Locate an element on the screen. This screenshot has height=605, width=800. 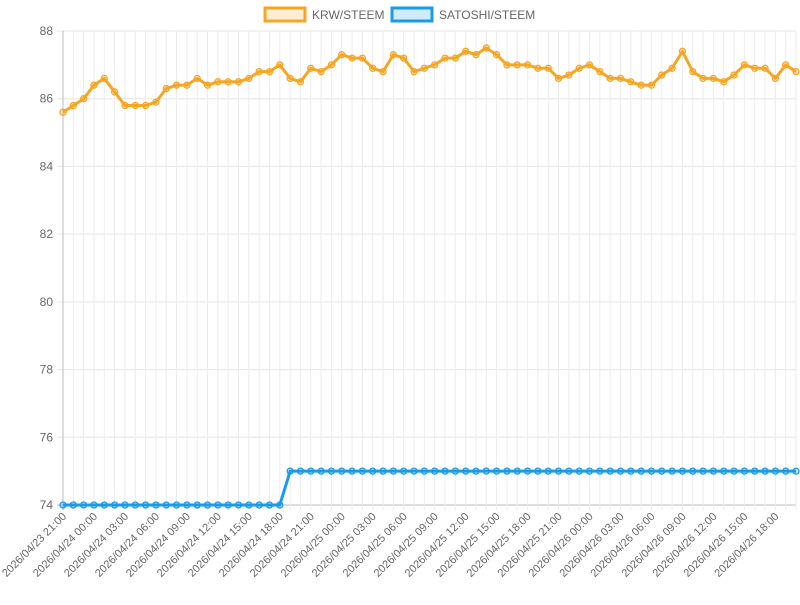
legend-item-krw-steem: KRW/STEEM is located at coordinates (323, 14).